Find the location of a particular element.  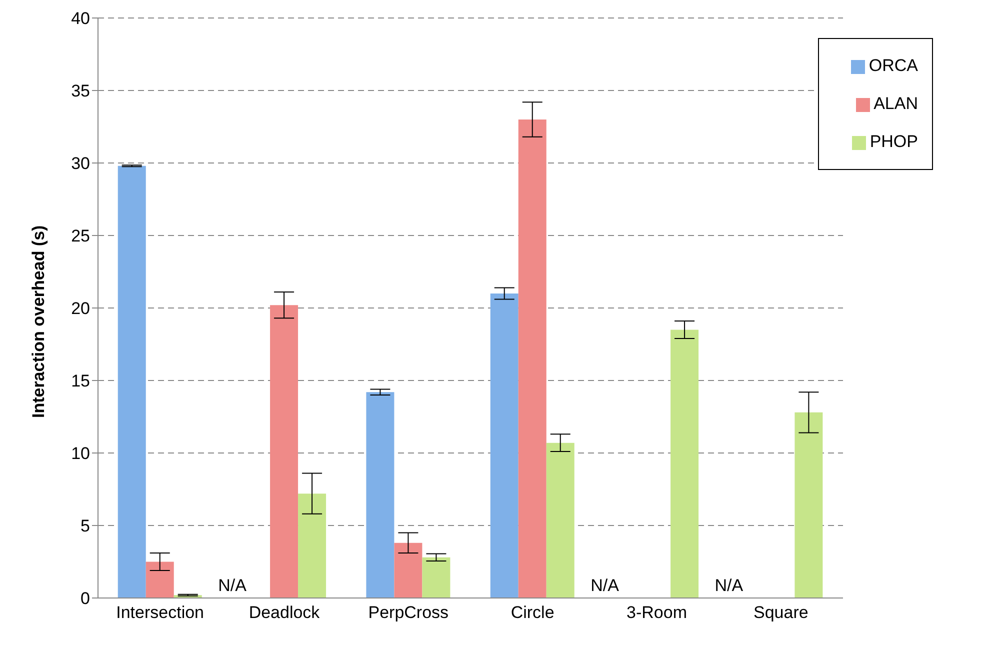

x-tick-label: Deadlock is located at coordinates (284, 612).